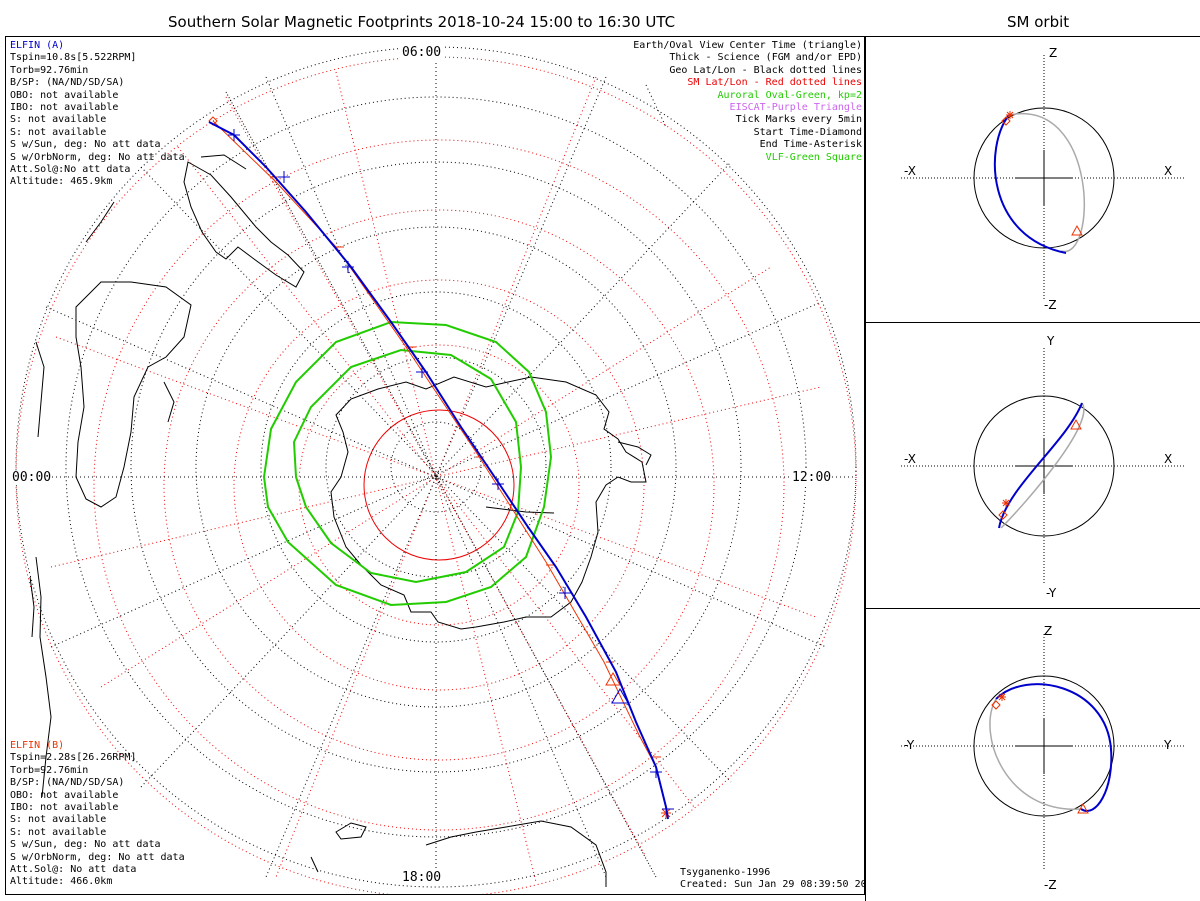  I want to click on elfin-a-ibo: IBO: not available, so click(64, 108).